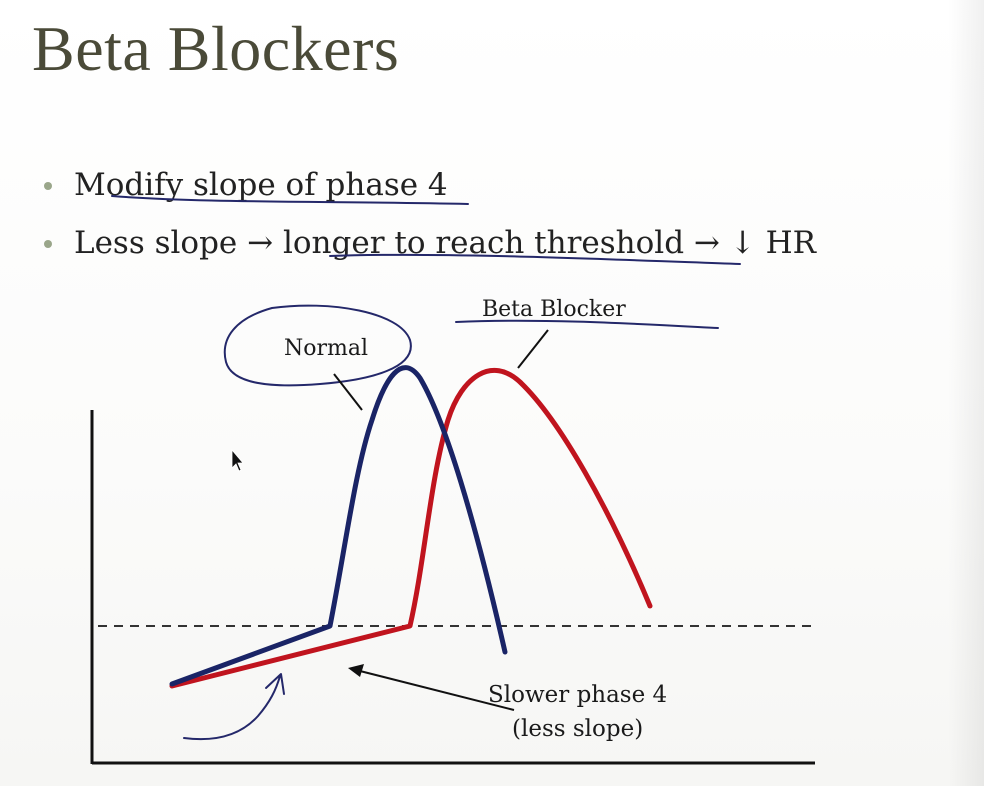  Describe the element at coordinates (216, 48) in the screenshot. I see `slide-title: Beta Blockers` at that location.